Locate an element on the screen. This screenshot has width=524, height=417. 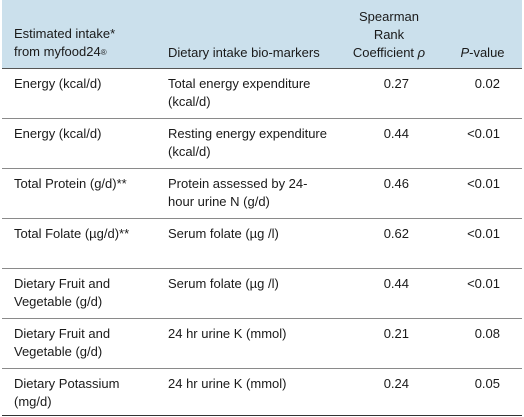
header-p-rest: -value is located at coordinates (487, 52).